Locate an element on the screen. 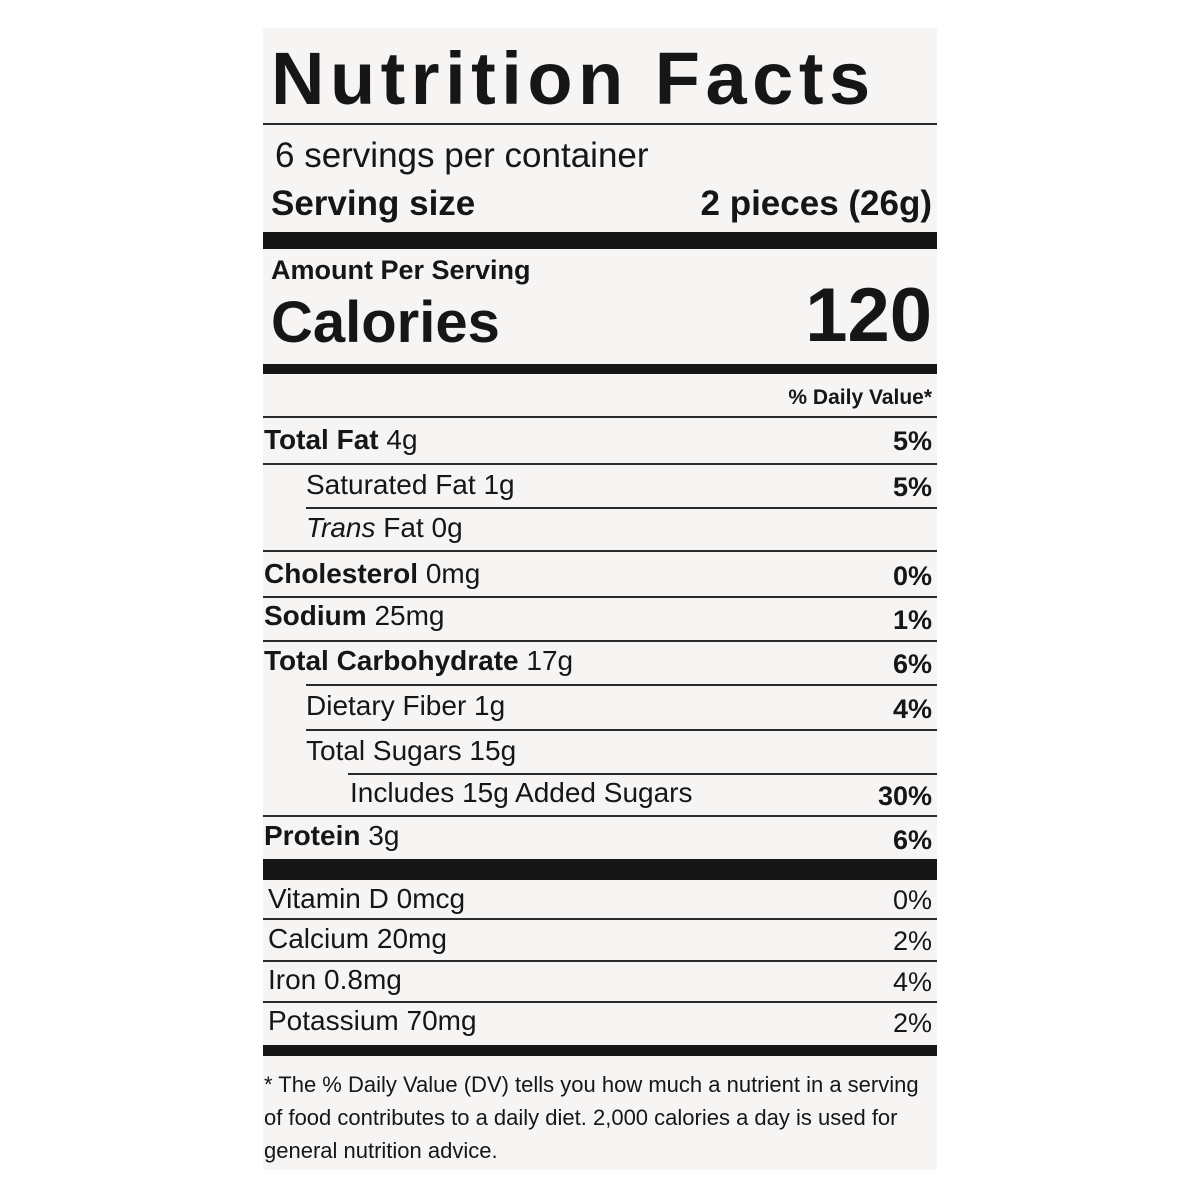 The height and width of the screenshot is (1200, 1200). nutrient-row: Protein 3g is located at coordinates (331, 836).